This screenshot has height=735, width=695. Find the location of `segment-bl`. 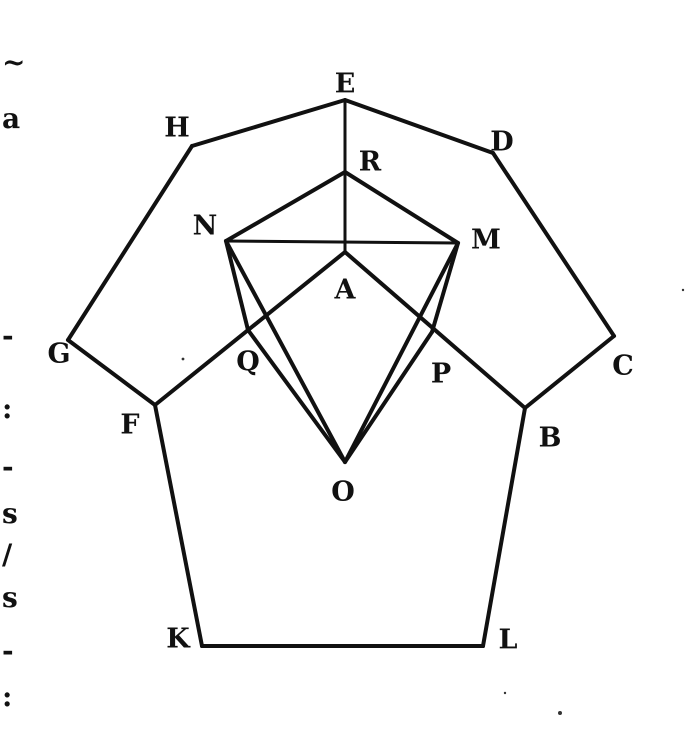

segment-bl is located at coordinates (504, 527).